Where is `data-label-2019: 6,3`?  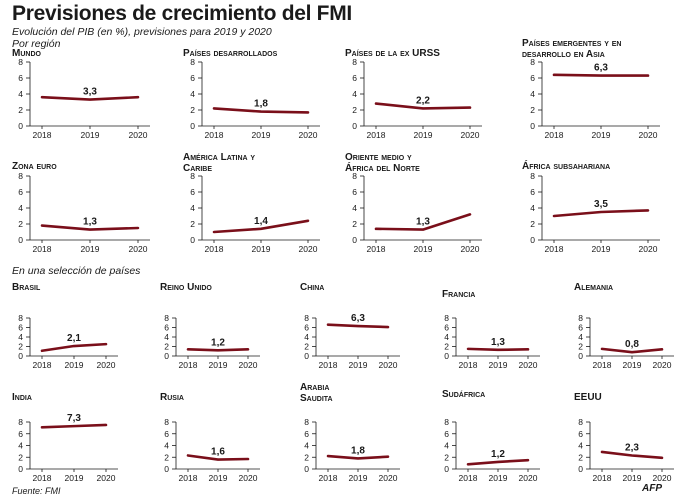
data-label-2019: 6,3 is located at coordinates (601, 68).